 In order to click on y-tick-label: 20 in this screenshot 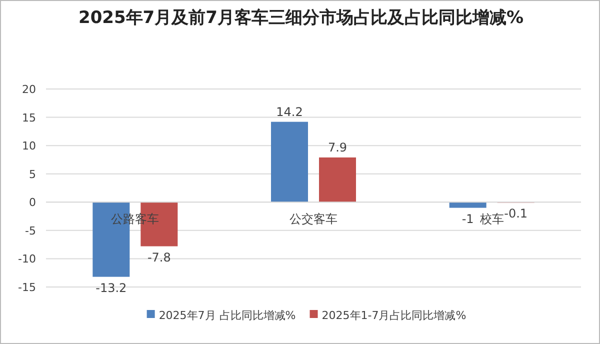, I will do `click(29, 89)`.